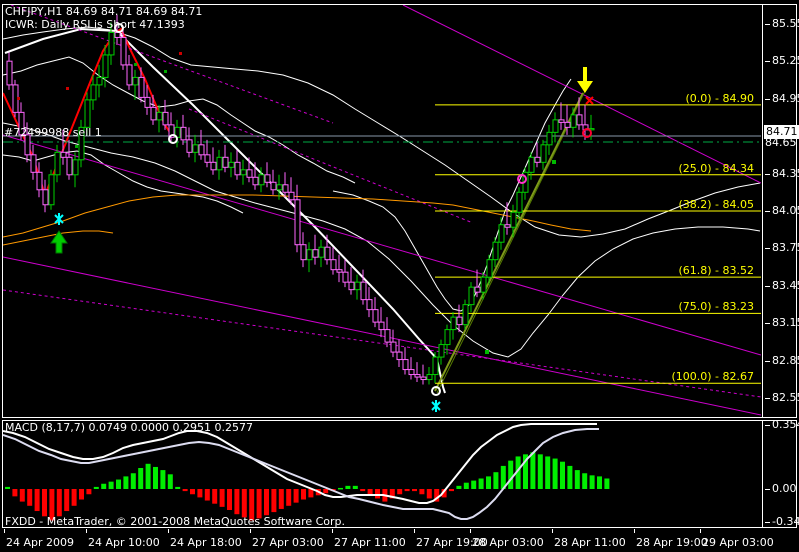 The height and width of the screenshot is (552, 799). Describe the element at coordinates (738, 542) in the screenshot. I see `time-axis-label: 29 Apr 03:00` at that location.